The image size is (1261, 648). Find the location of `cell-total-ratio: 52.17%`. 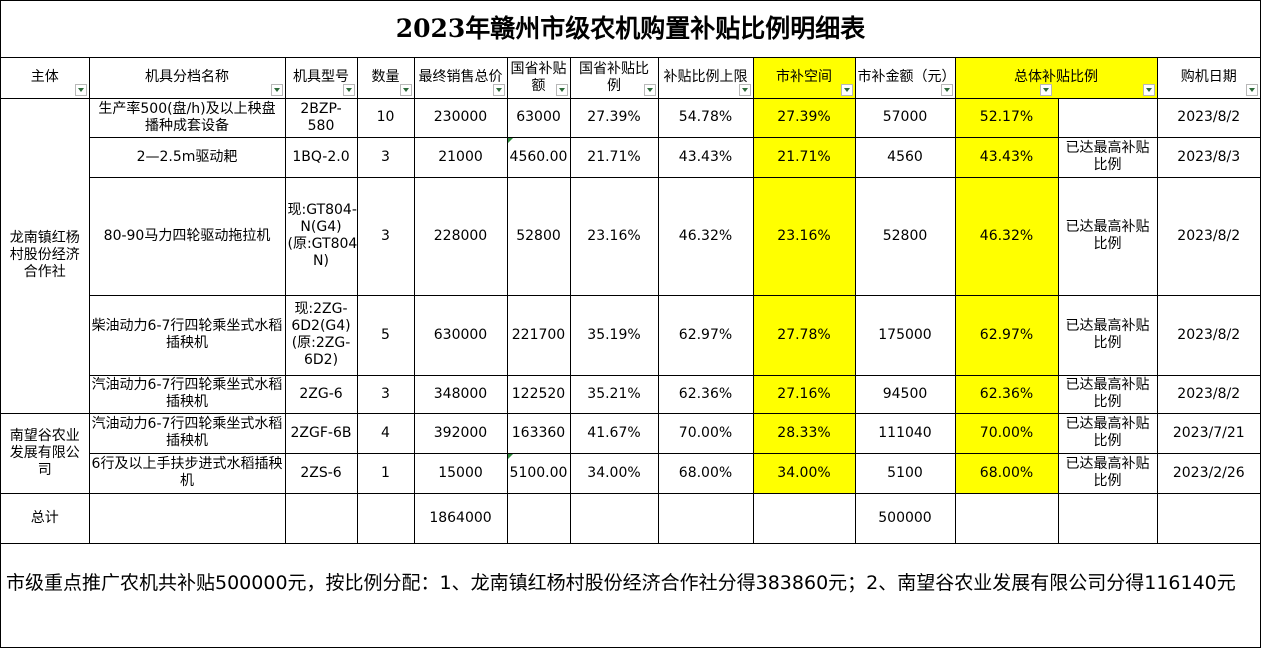

cell-total-ratio: 52.17% is located at coordinates (1006, 117).